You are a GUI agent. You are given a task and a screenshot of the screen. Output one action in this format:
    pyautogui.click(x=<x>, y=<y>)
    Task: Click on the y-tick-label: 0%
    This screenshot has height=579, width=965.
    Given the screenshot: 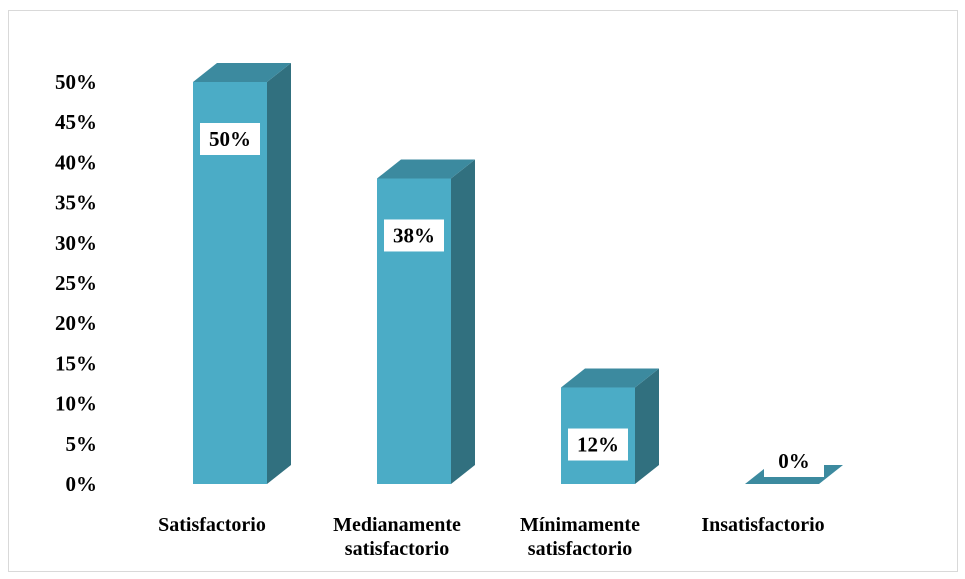 What is the action you would take?
    pyautogui.click(x=82, y=484)
    